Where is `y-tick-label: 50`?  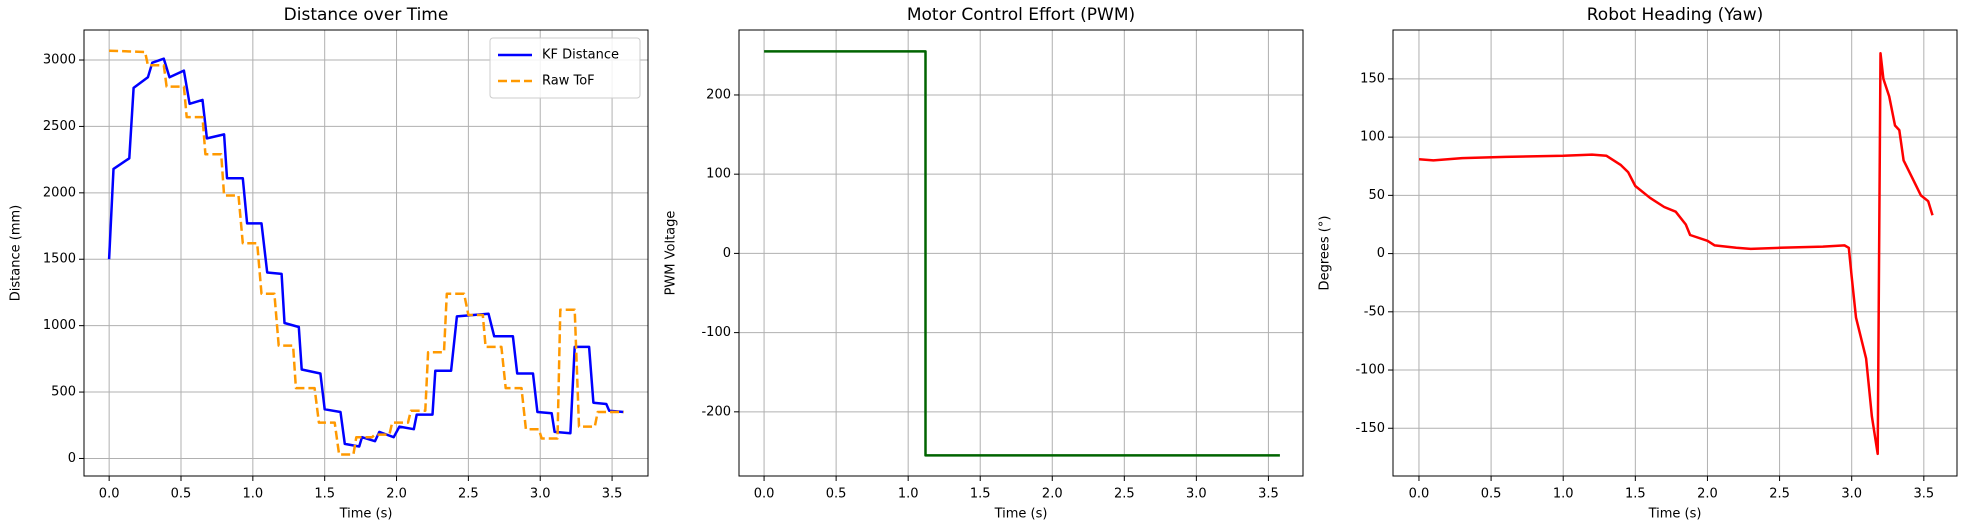
y-tick-label: 50 is located at coordinates (1376, 195).